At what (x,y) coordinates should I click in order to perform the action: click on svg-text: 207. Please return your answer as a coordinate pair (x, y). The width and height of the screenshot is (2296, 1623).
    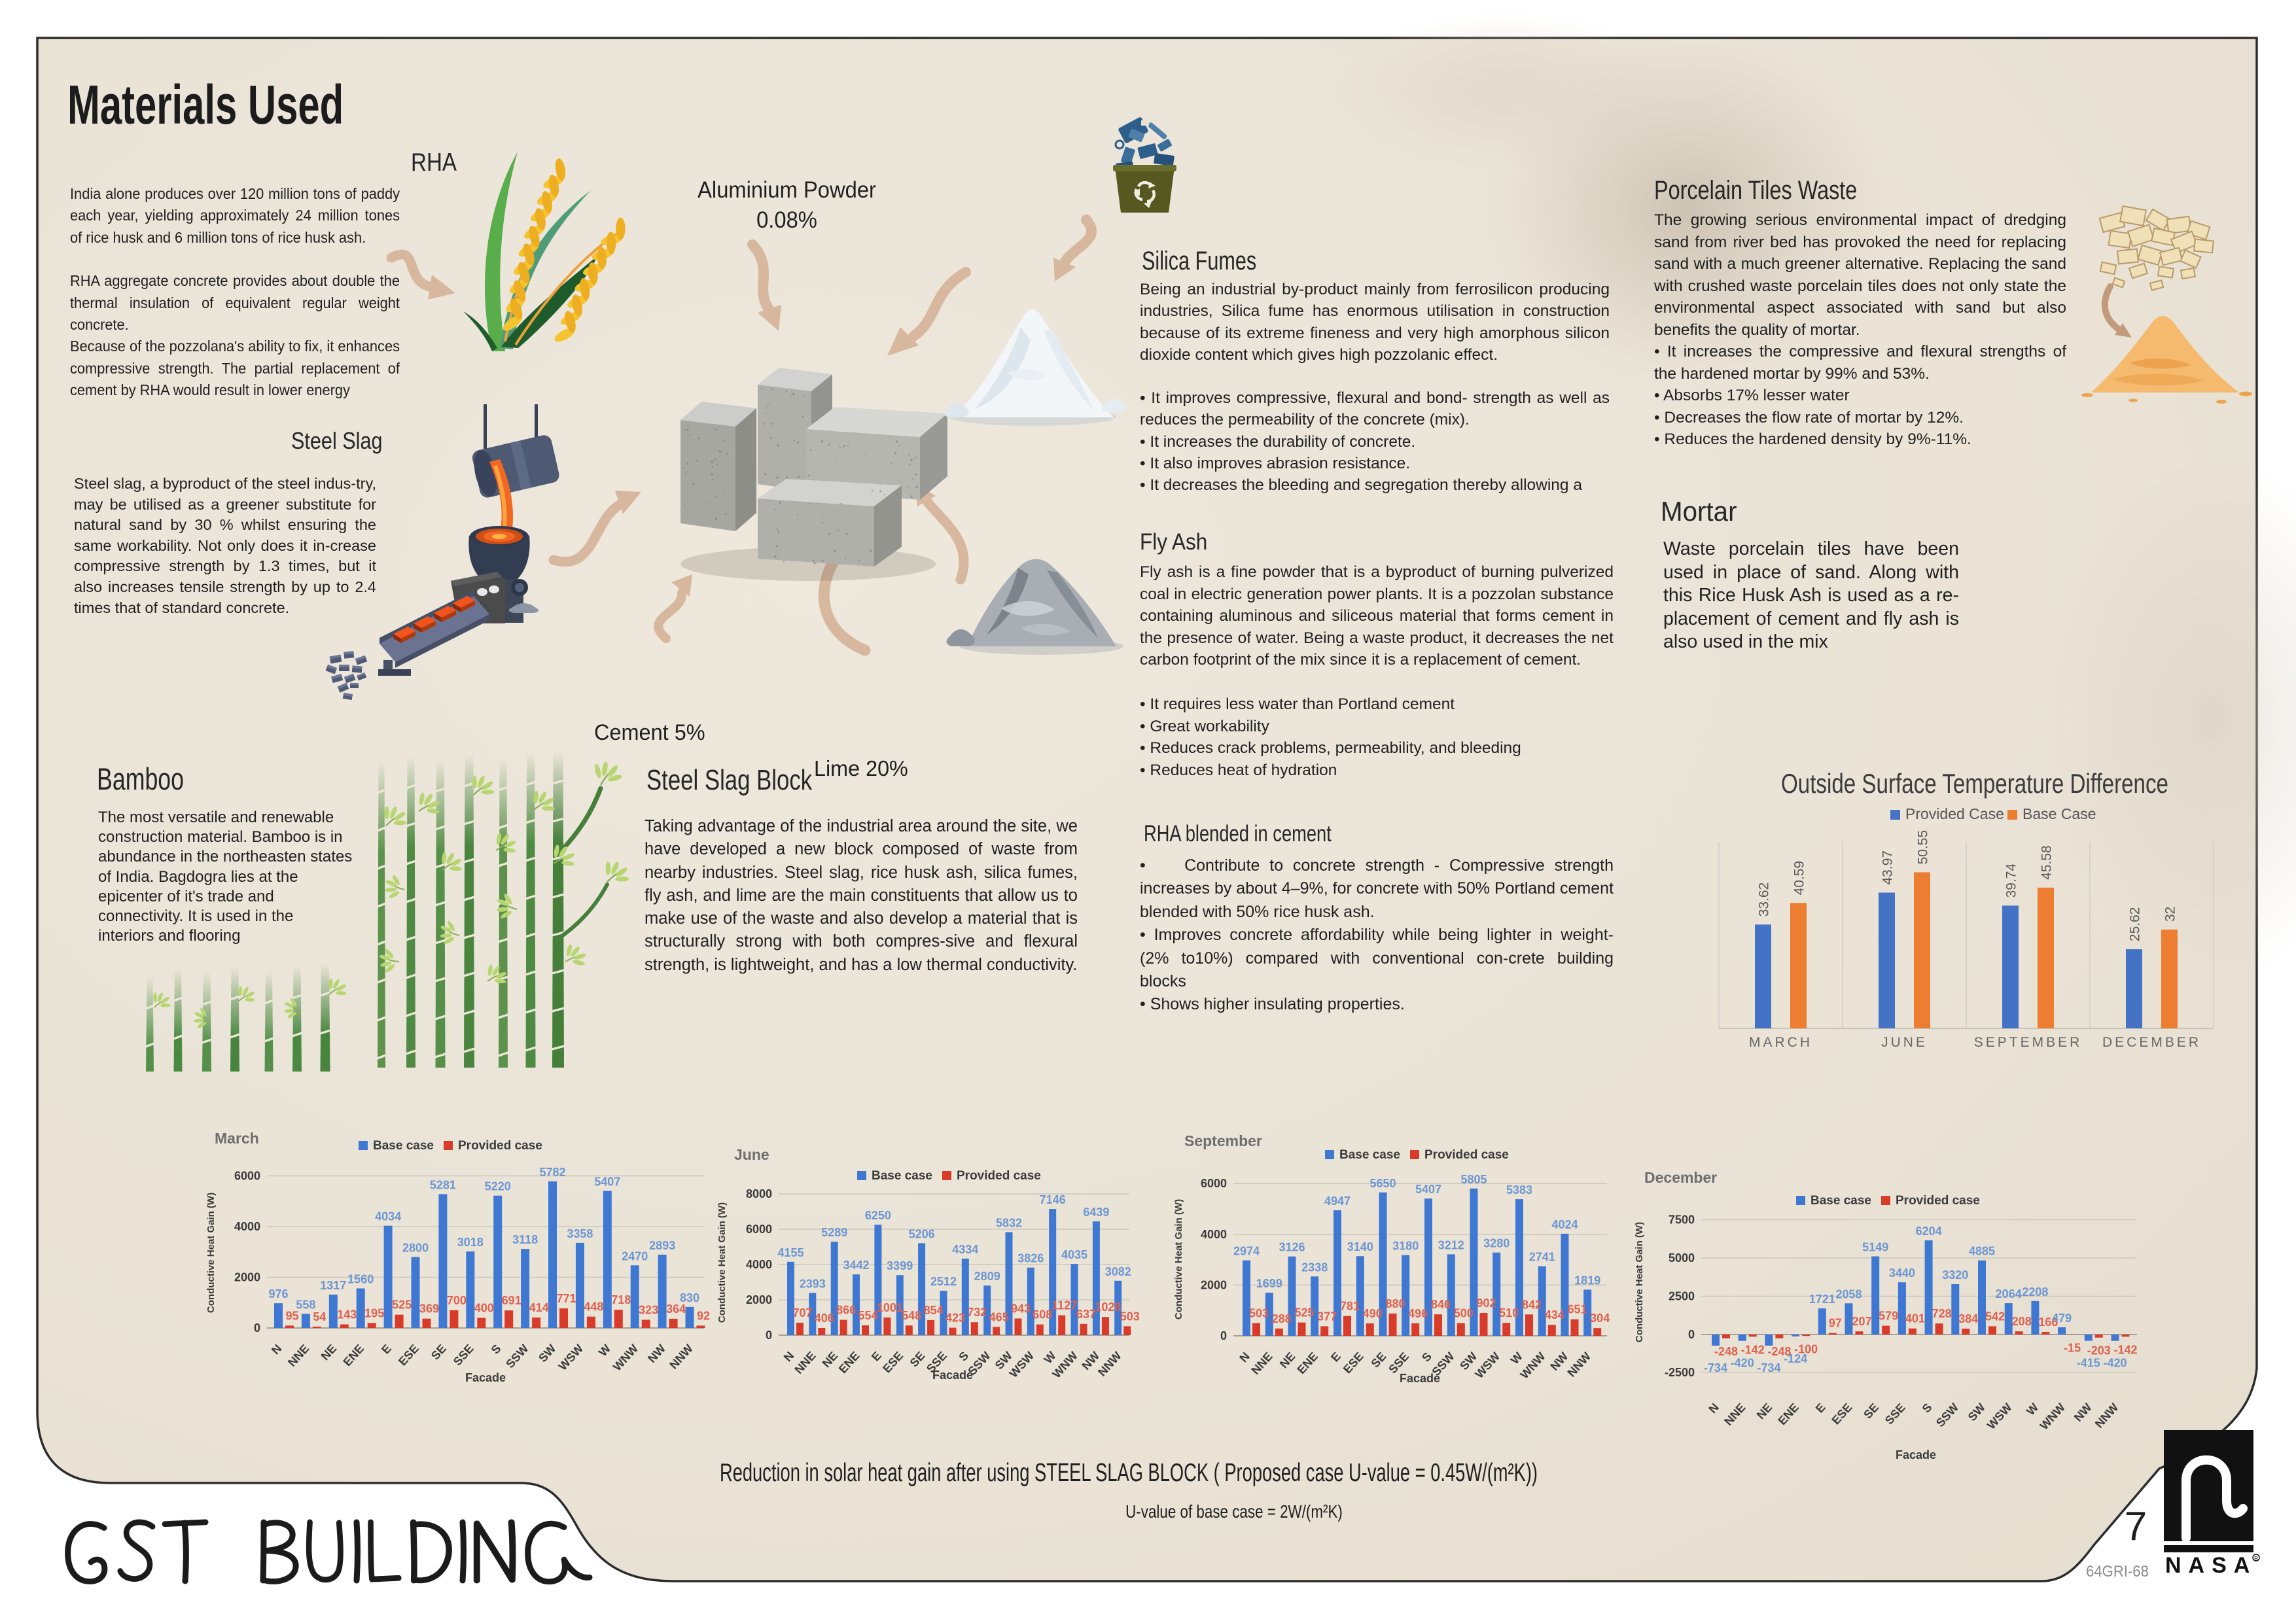
    Looking at the image, I should click on (1861, 1322).